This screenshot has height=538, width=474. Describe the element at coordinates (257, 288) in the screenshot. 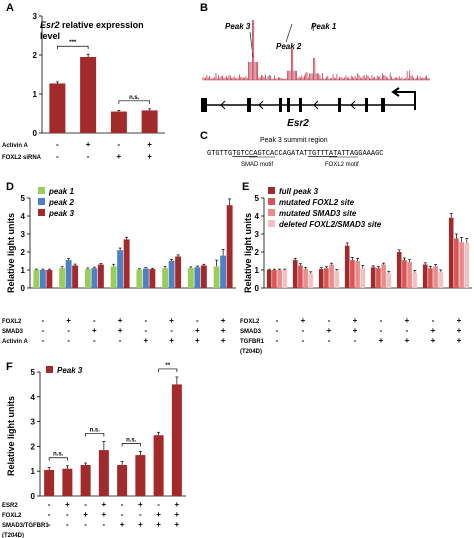

I see `e-y-tick-label: 0` at that location.